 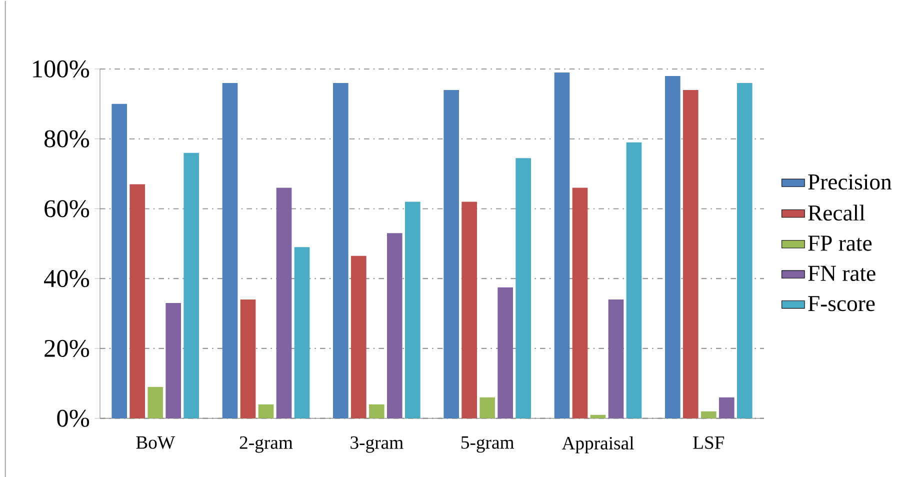 I want to click on y-tick-label: 80%, so click(x=67, y=139).